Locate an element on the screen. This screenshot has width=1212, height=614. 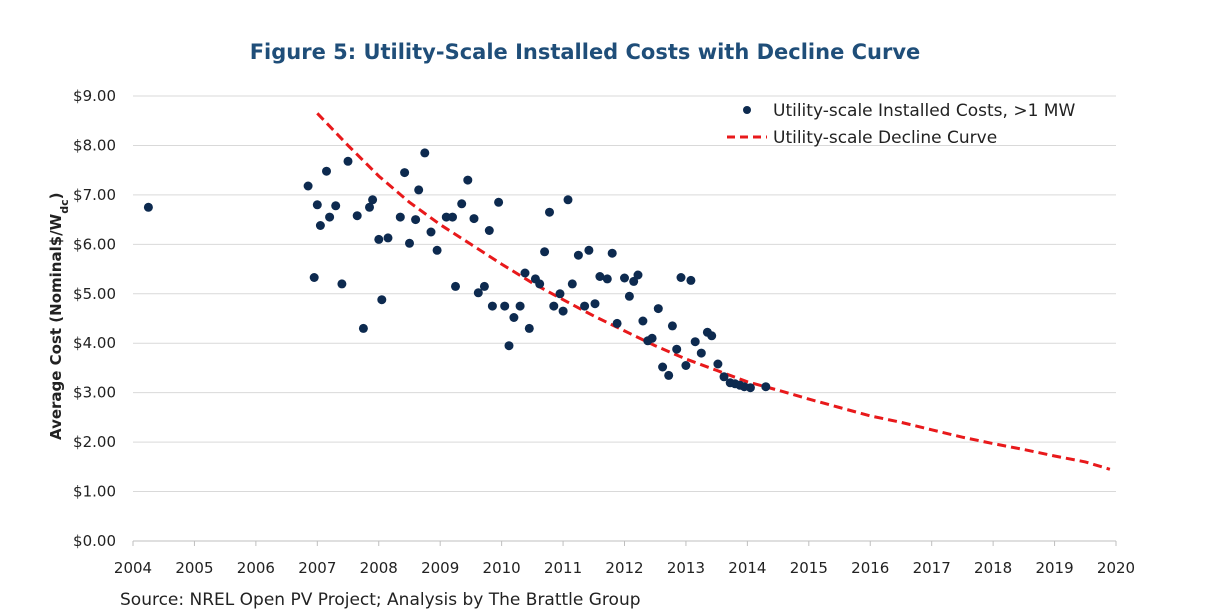
x-tick-label: 2013 is located at coordinates (686, 568).